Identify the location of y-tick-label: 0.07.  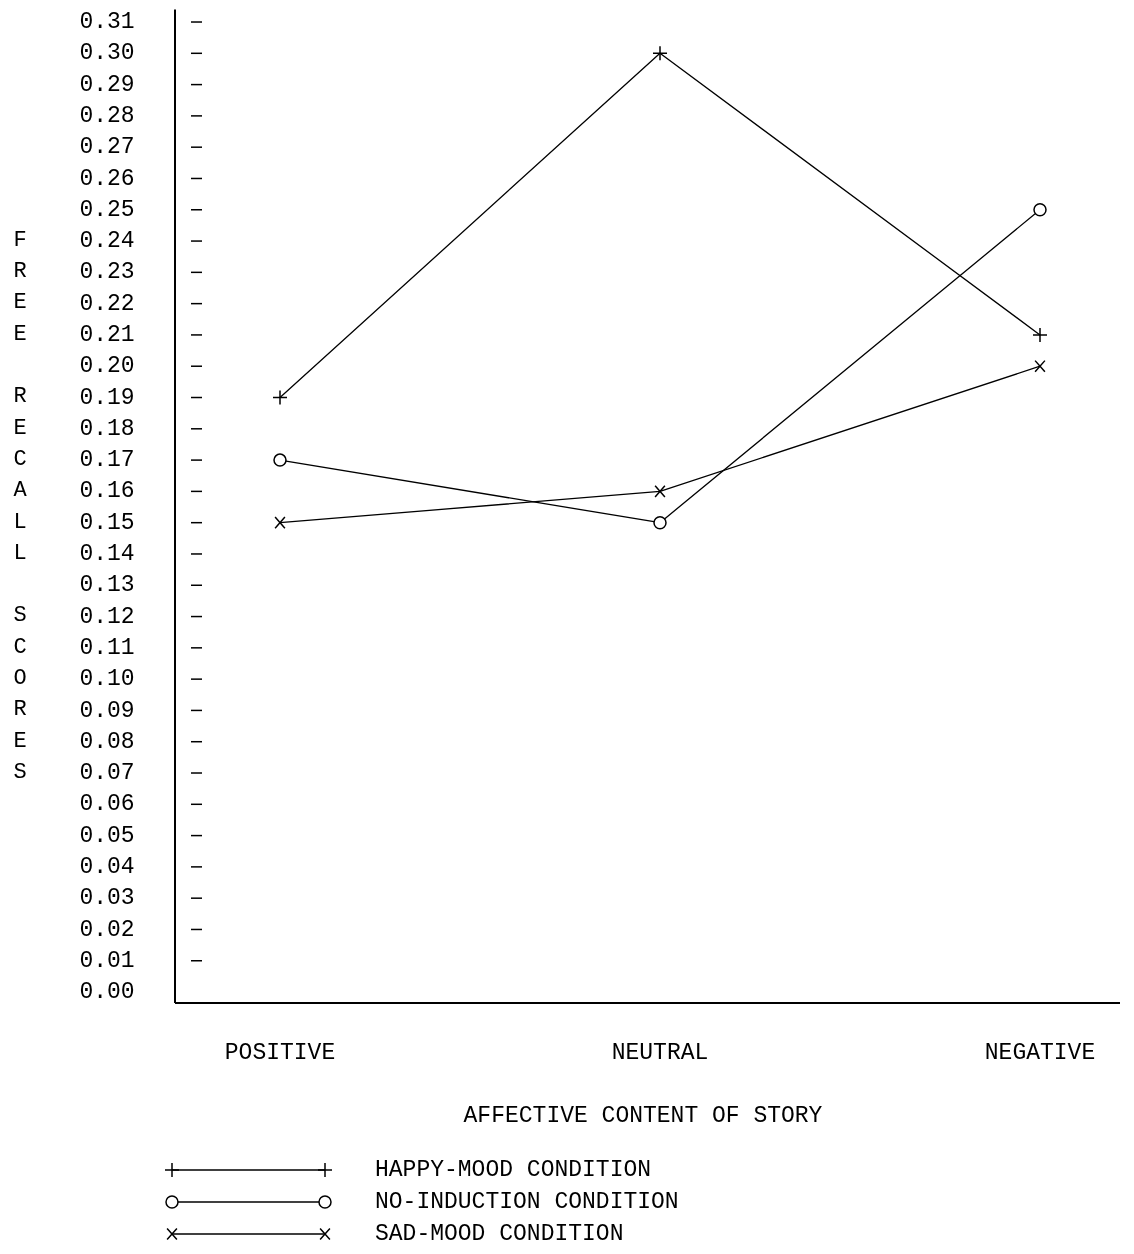
(107, 773).